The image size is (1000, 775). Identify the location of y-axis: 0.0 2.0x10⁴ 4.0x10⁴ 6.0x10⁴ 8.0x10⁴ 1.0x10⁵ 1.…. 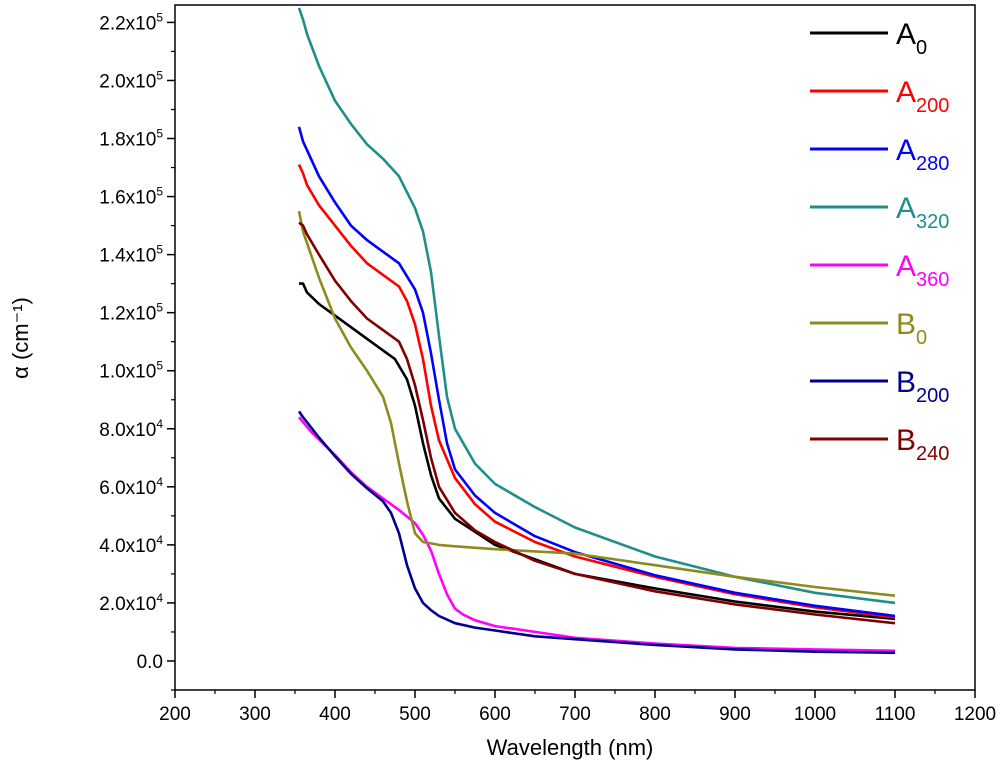
(137, 350).